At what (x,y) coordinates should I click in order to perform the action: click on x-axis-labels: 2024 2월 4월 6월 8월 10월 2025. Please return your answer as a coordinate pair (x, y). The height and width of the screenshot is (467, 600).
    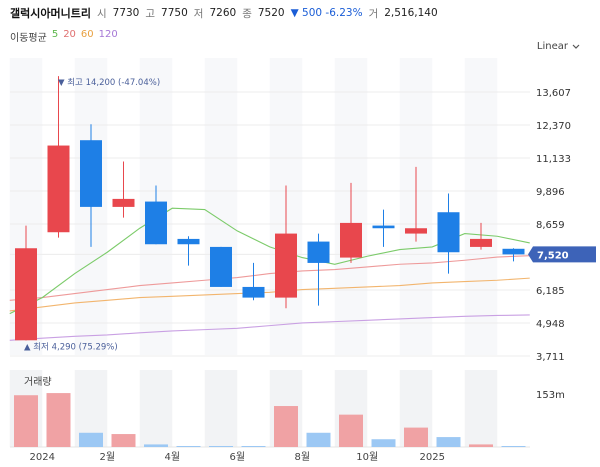
    Looking at the image, I should click on (237, 457).